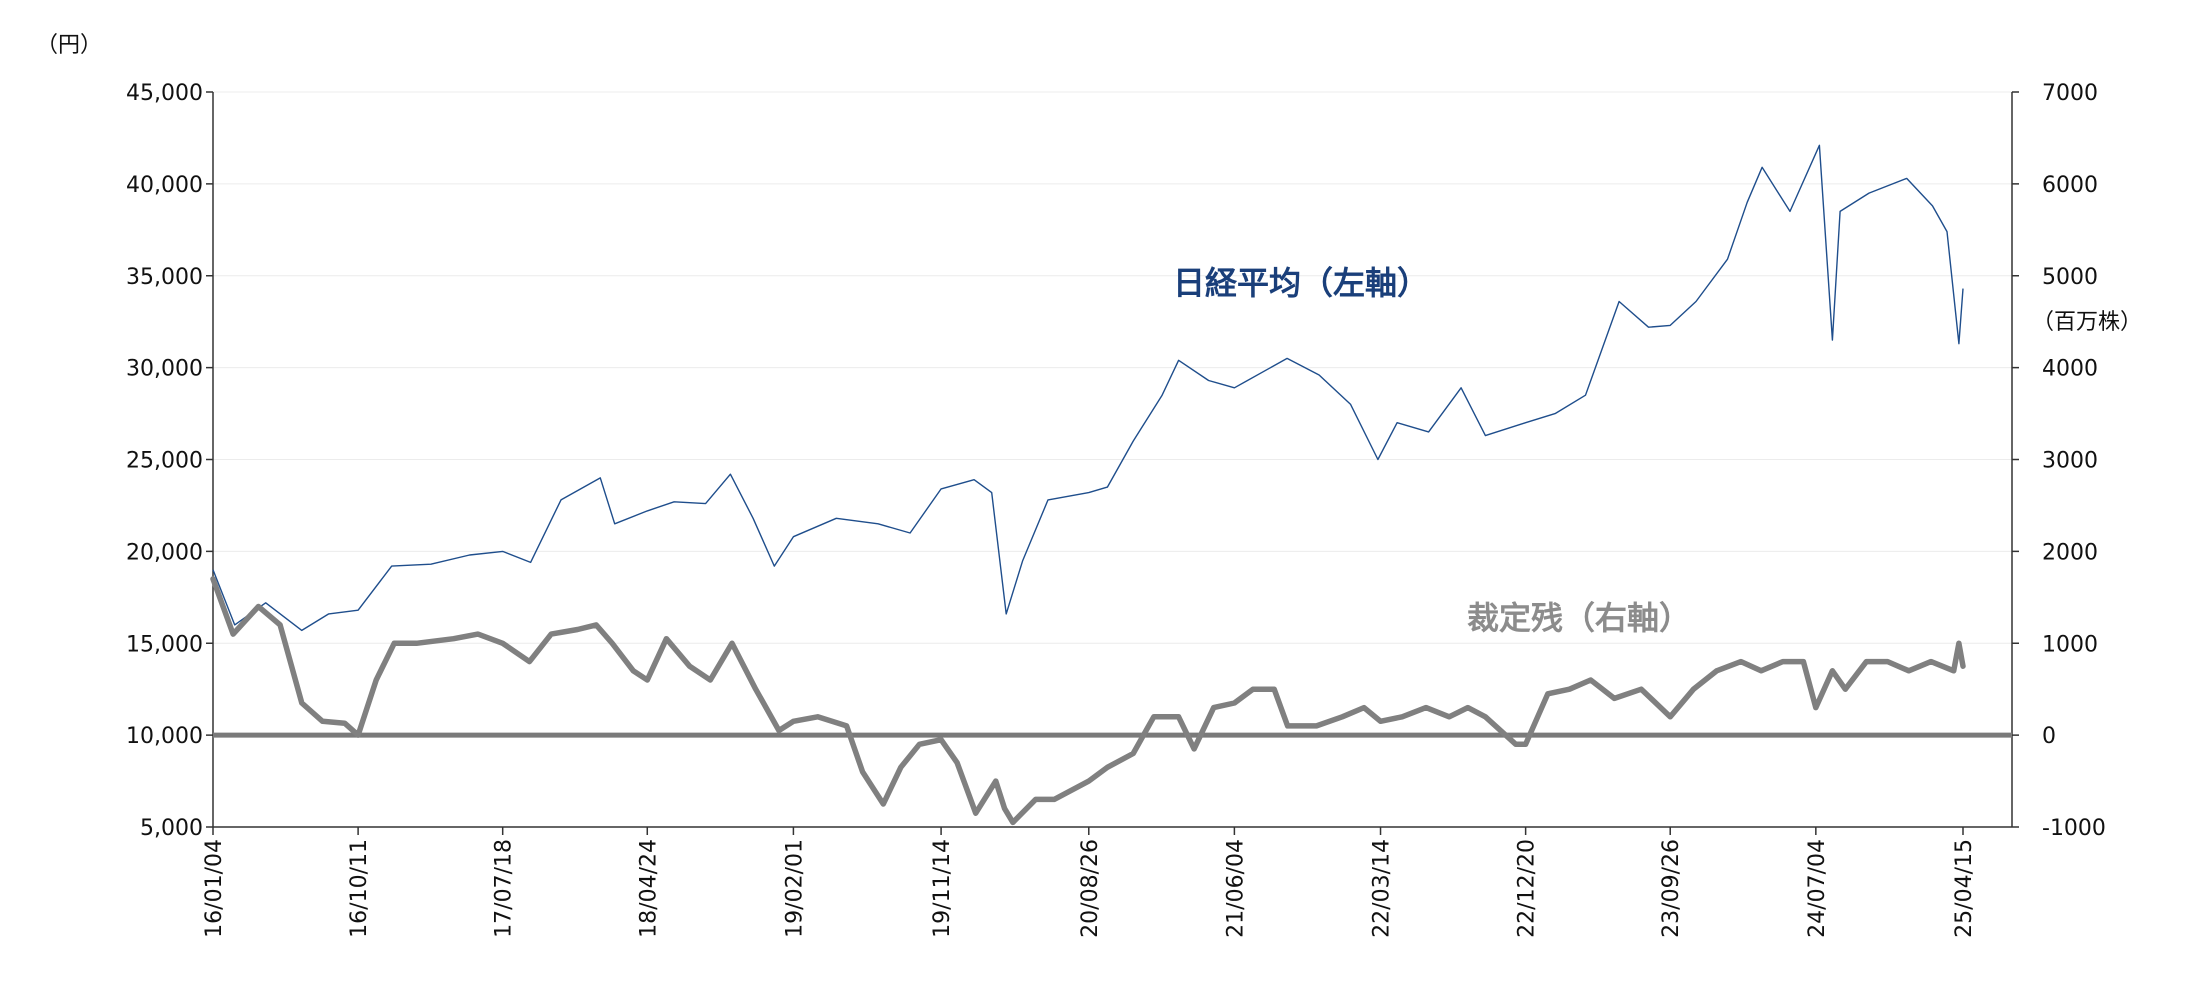  Describe the element at coordinates (164, 185) in the screenshot. I see `y-left-tick-label: 40,000` at that location.